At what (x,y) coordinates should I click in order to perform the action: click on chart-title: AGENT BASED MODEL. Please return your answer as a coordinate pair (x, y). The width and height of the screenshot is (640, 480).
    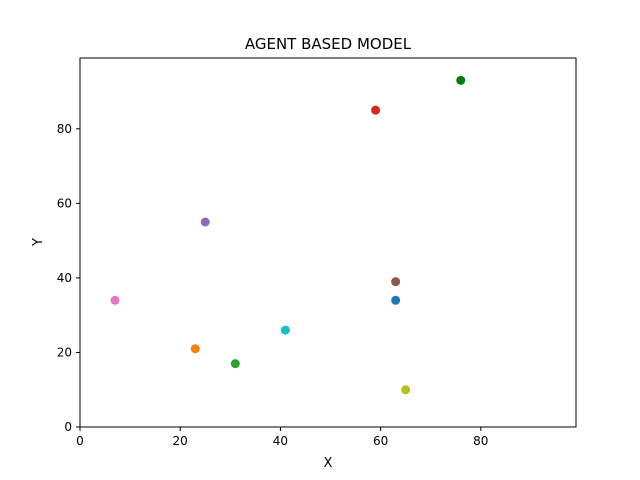
    Looking at the image, I should click on (328, 44).